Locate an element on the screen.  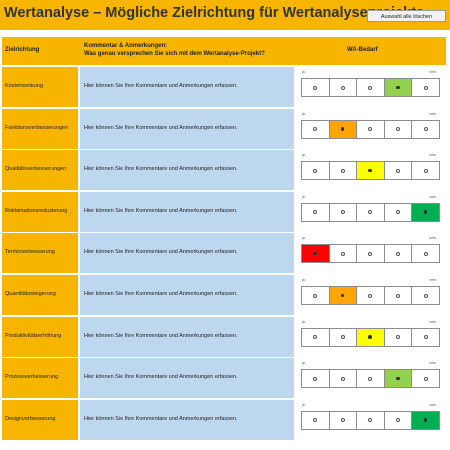
clear-all-selections-button: Auswahl alle löschen is located at coordinates (406, 16).